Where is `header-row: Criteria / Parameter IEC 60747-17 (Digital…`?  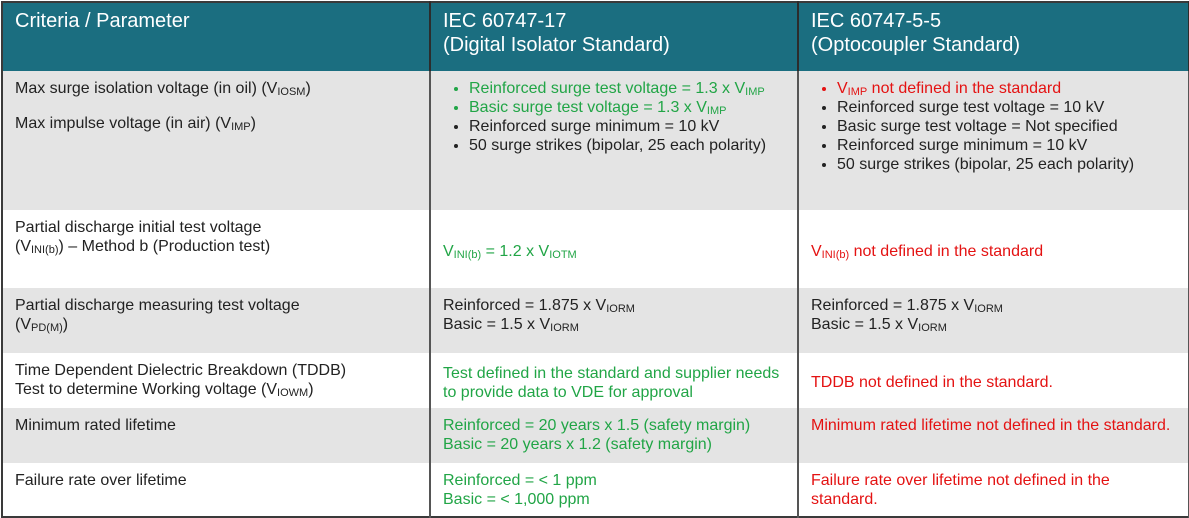
header-row: Criteria / Parameter IEC 60747-17 (Digital… is located at coordinates (595, 36).